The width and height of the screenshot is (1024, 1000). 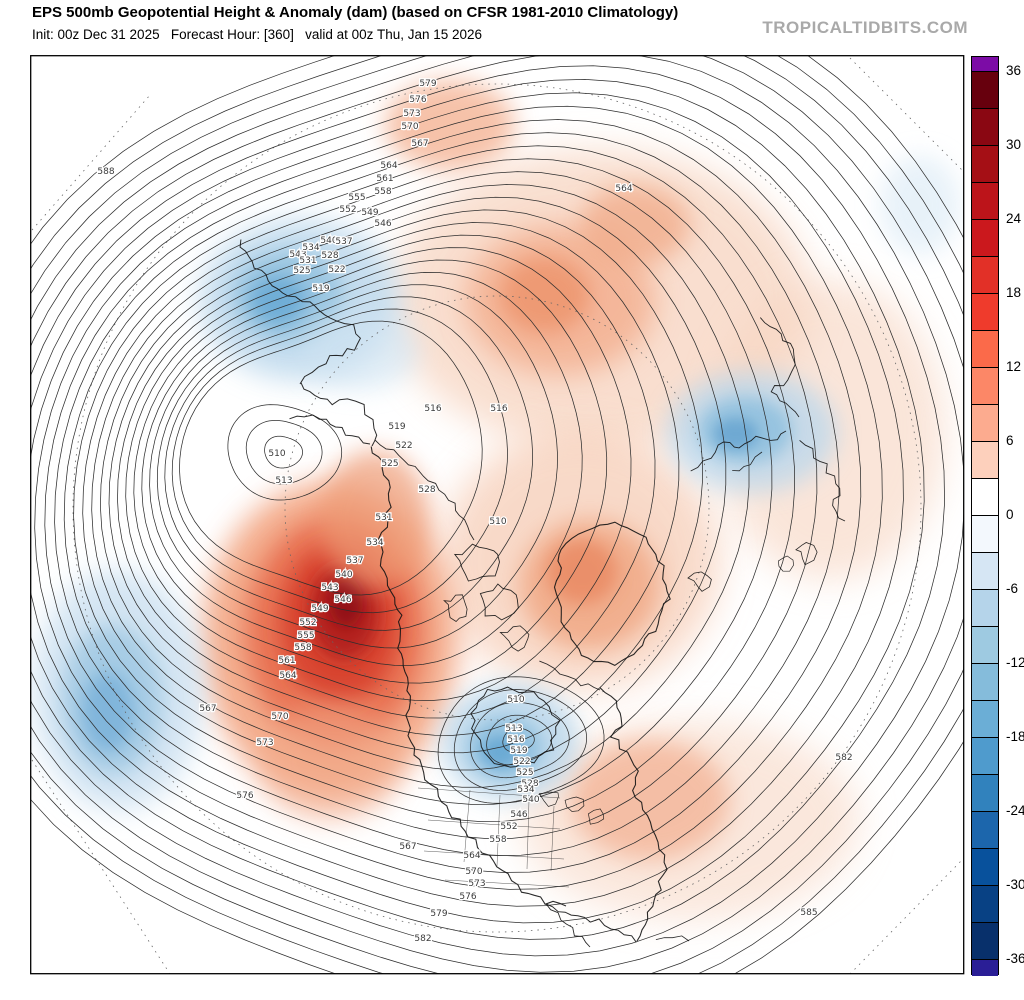 I want to click on height-contour, so click(x=331, y=458).